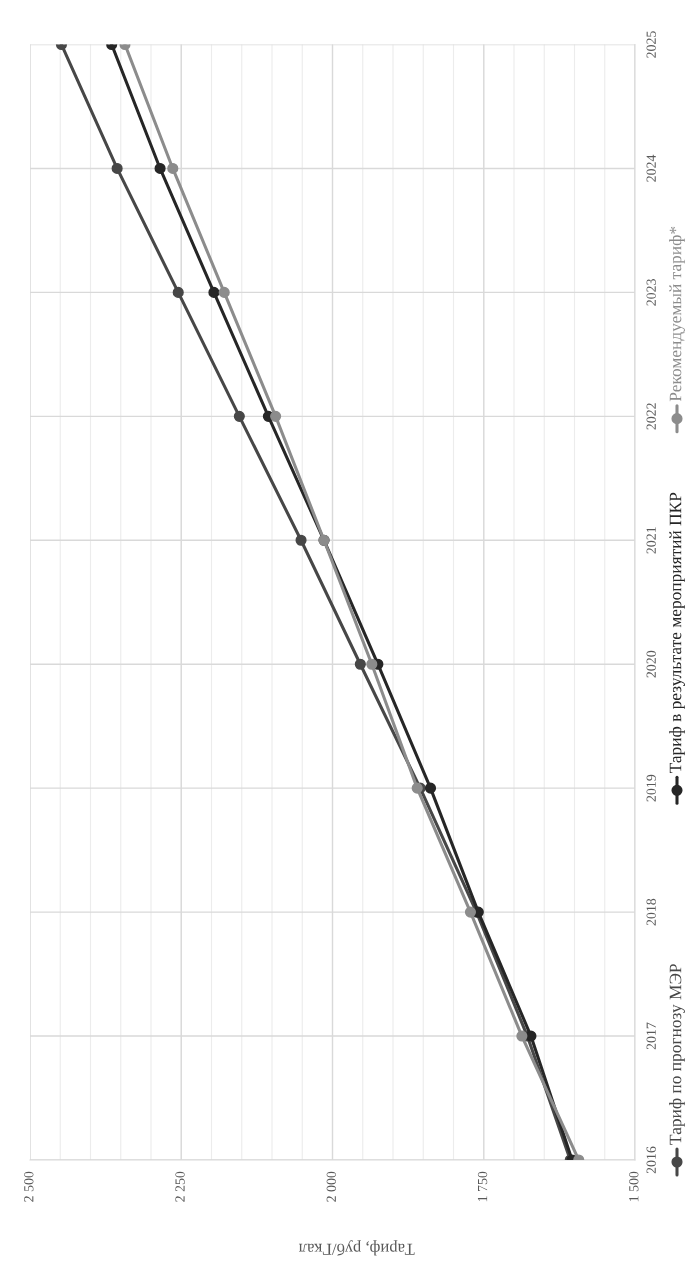 This screenshot has height=1263, width=698. Describe the element at coordinates (634, 1186) in the screenshot. I see `x-tick-label: 1 500` at that location.